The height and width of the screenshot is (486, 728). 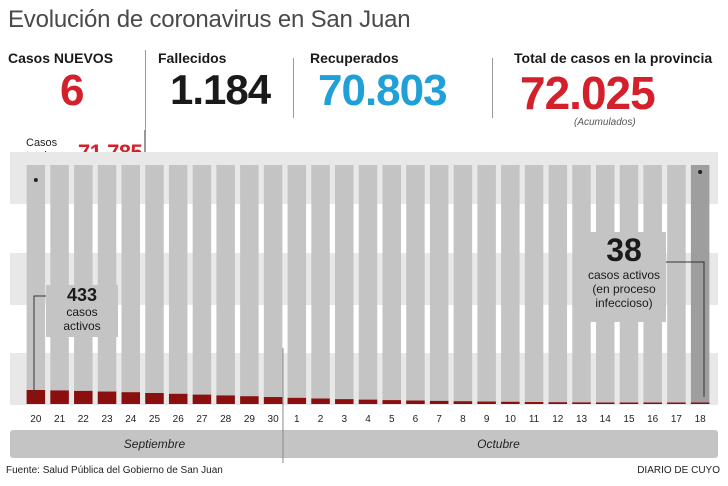 What do you see at coordinates (344, 419) in the screenshot?
I see `day-label-3: 3` at bounding box center [344, 419].